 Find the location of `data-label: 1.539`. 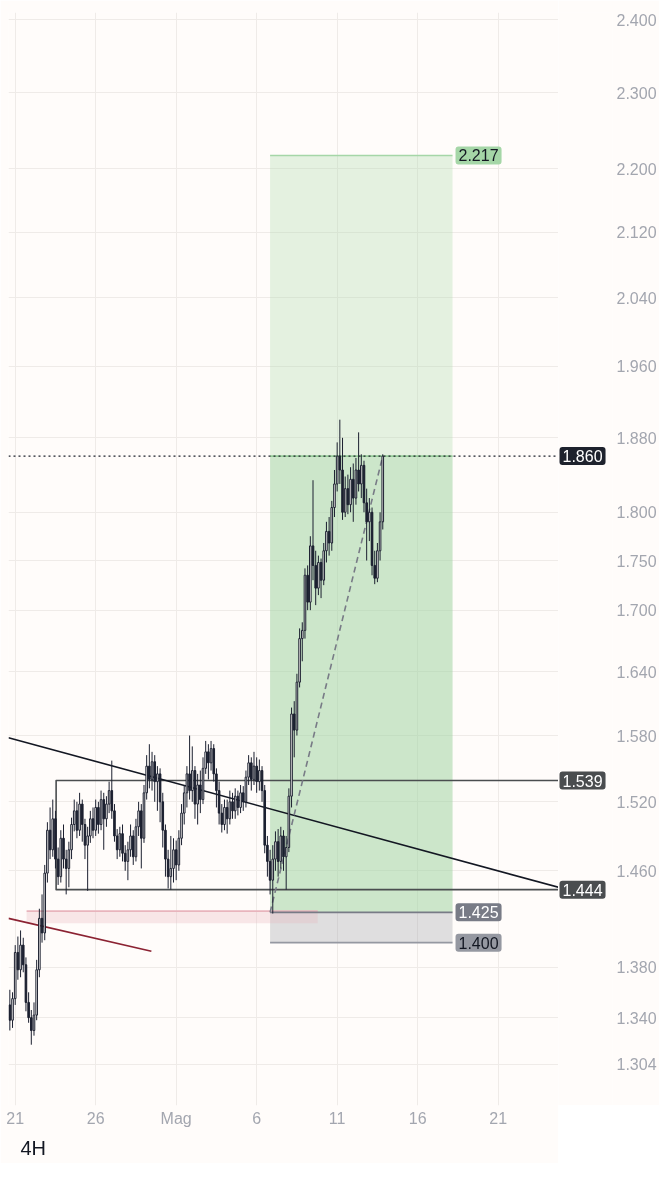

data-label: 1.539 is located at coordinates (582, 781).